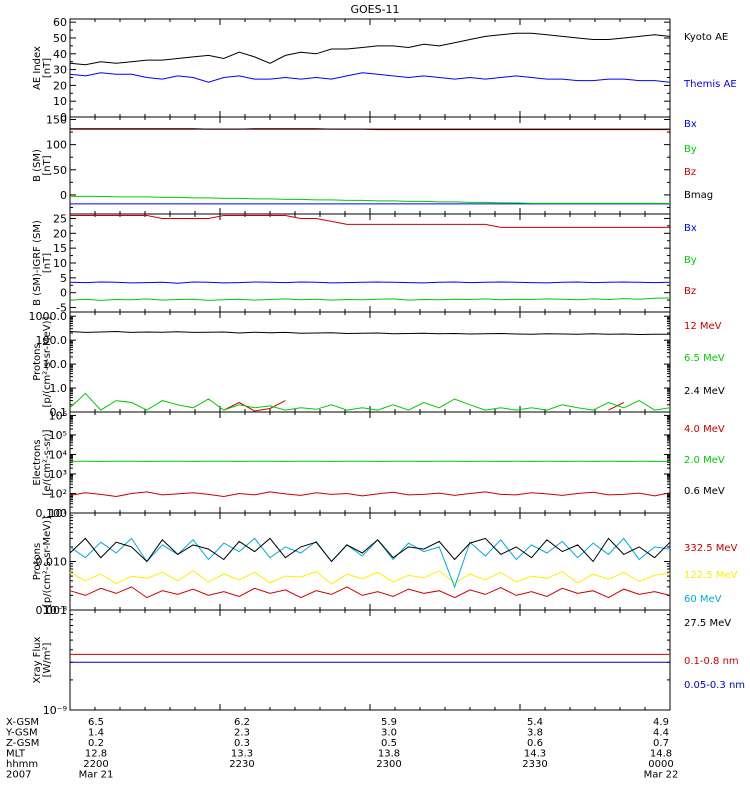  I want to click on ephemeris-value: 2330, so click(534, 764).